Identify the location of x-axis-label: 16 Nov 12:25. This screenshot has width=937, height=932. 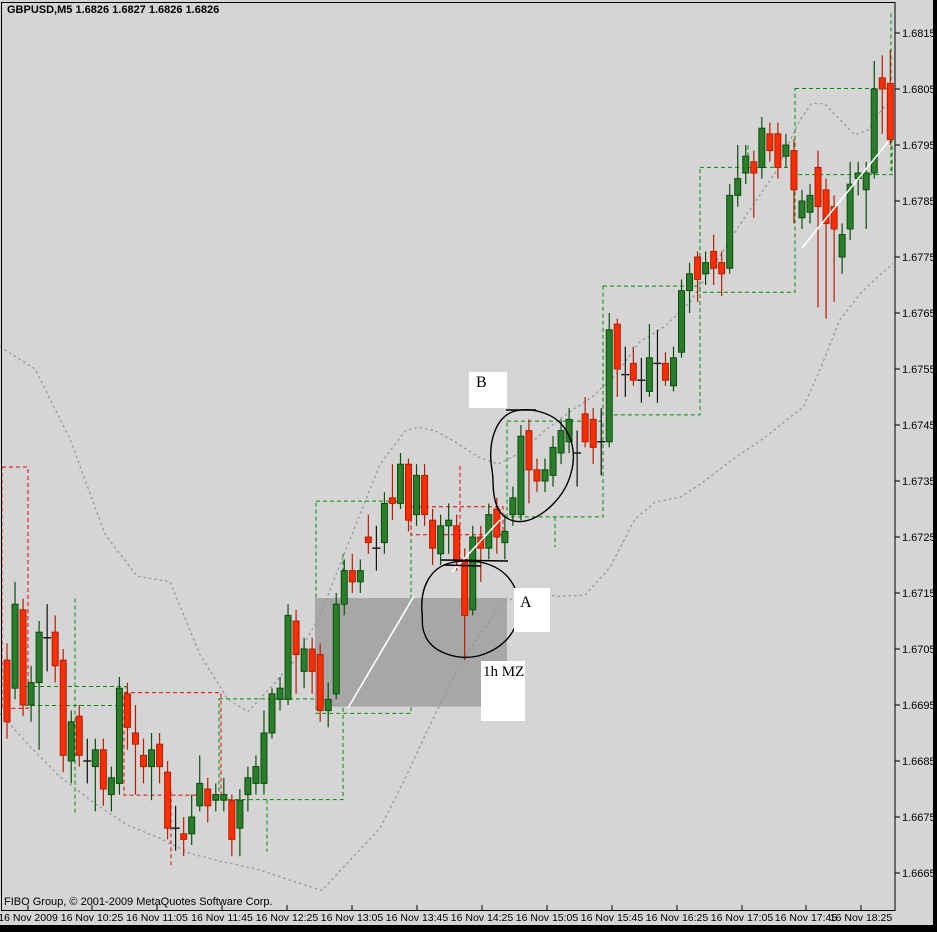
(287, 918).